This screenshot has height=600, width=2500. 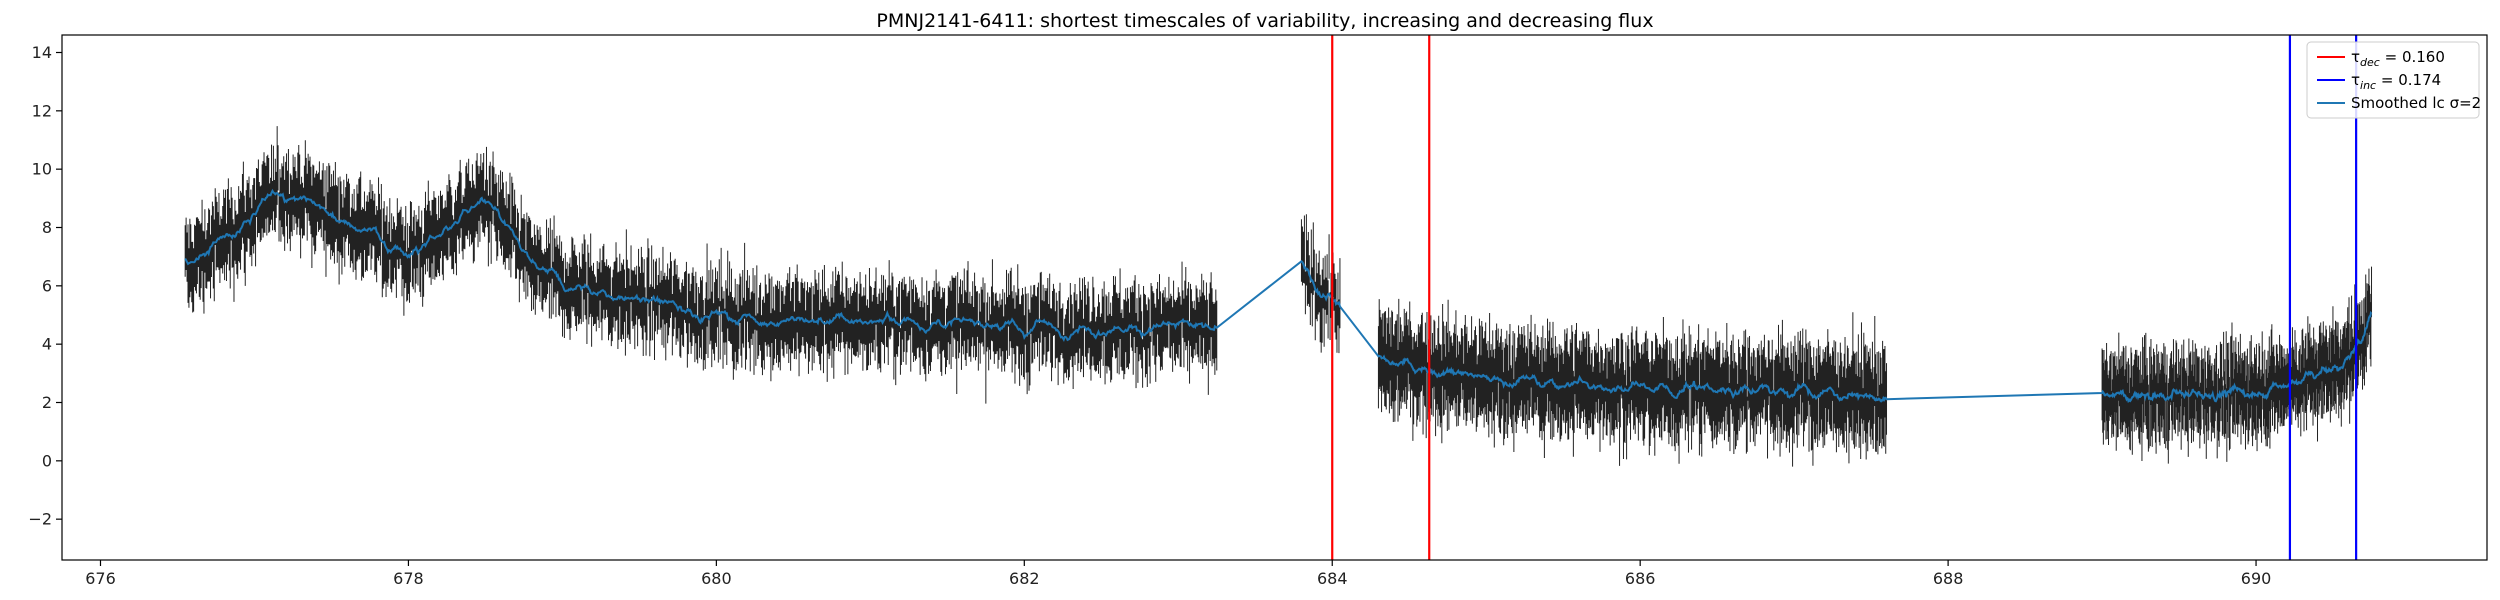 I want to click on x-tick-label: 686, so click(x=1640, y=578).